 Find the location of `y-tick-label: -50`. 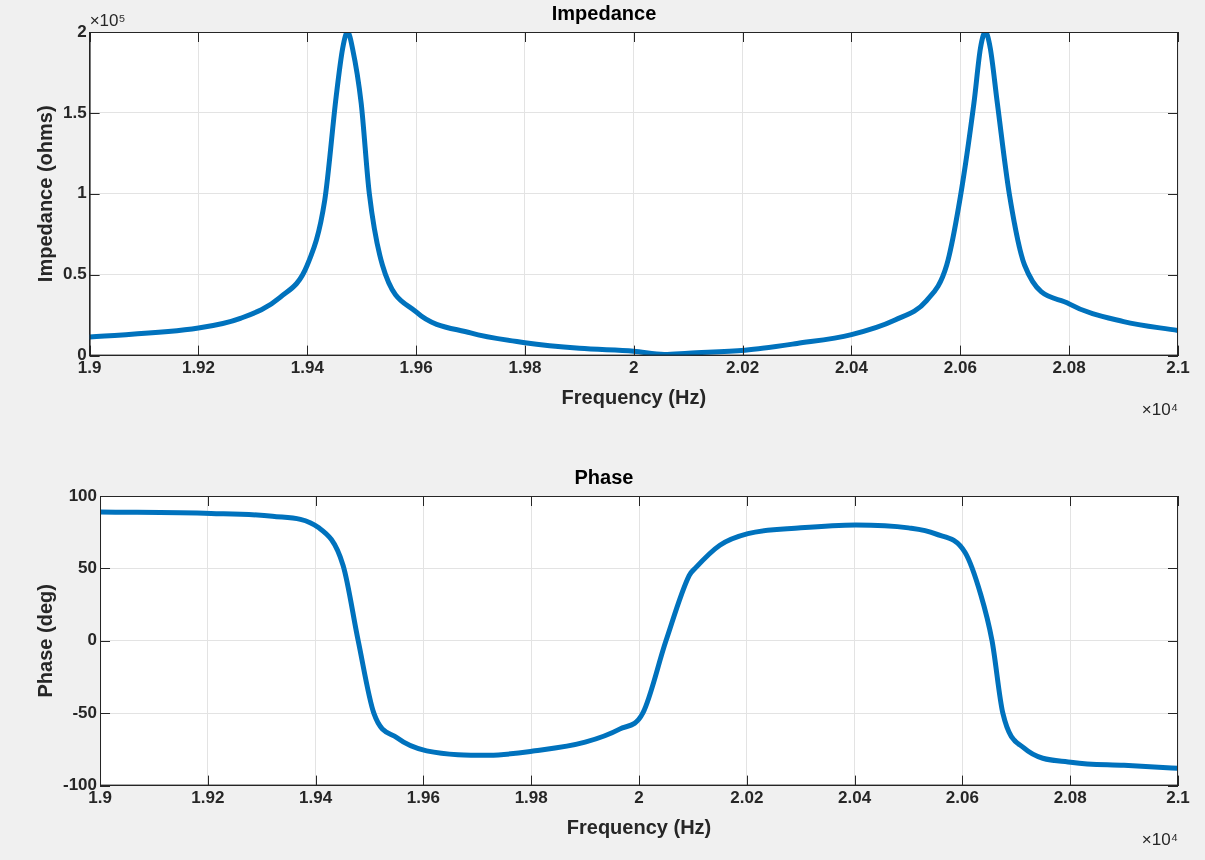

y-tick-label: -50 is located at coordinates (85, 712).